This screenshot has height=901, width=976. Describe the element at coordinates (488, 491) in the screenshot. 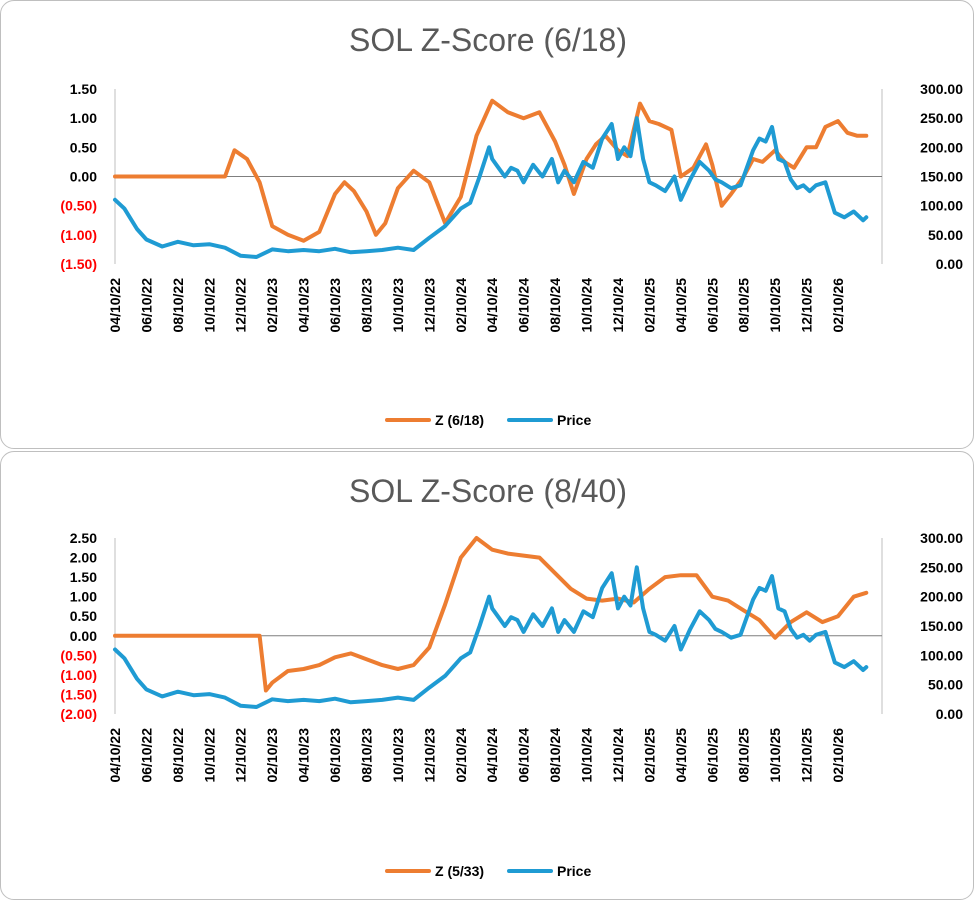

I see `chart-title: SOL Z-Score (8/40)` at that location.